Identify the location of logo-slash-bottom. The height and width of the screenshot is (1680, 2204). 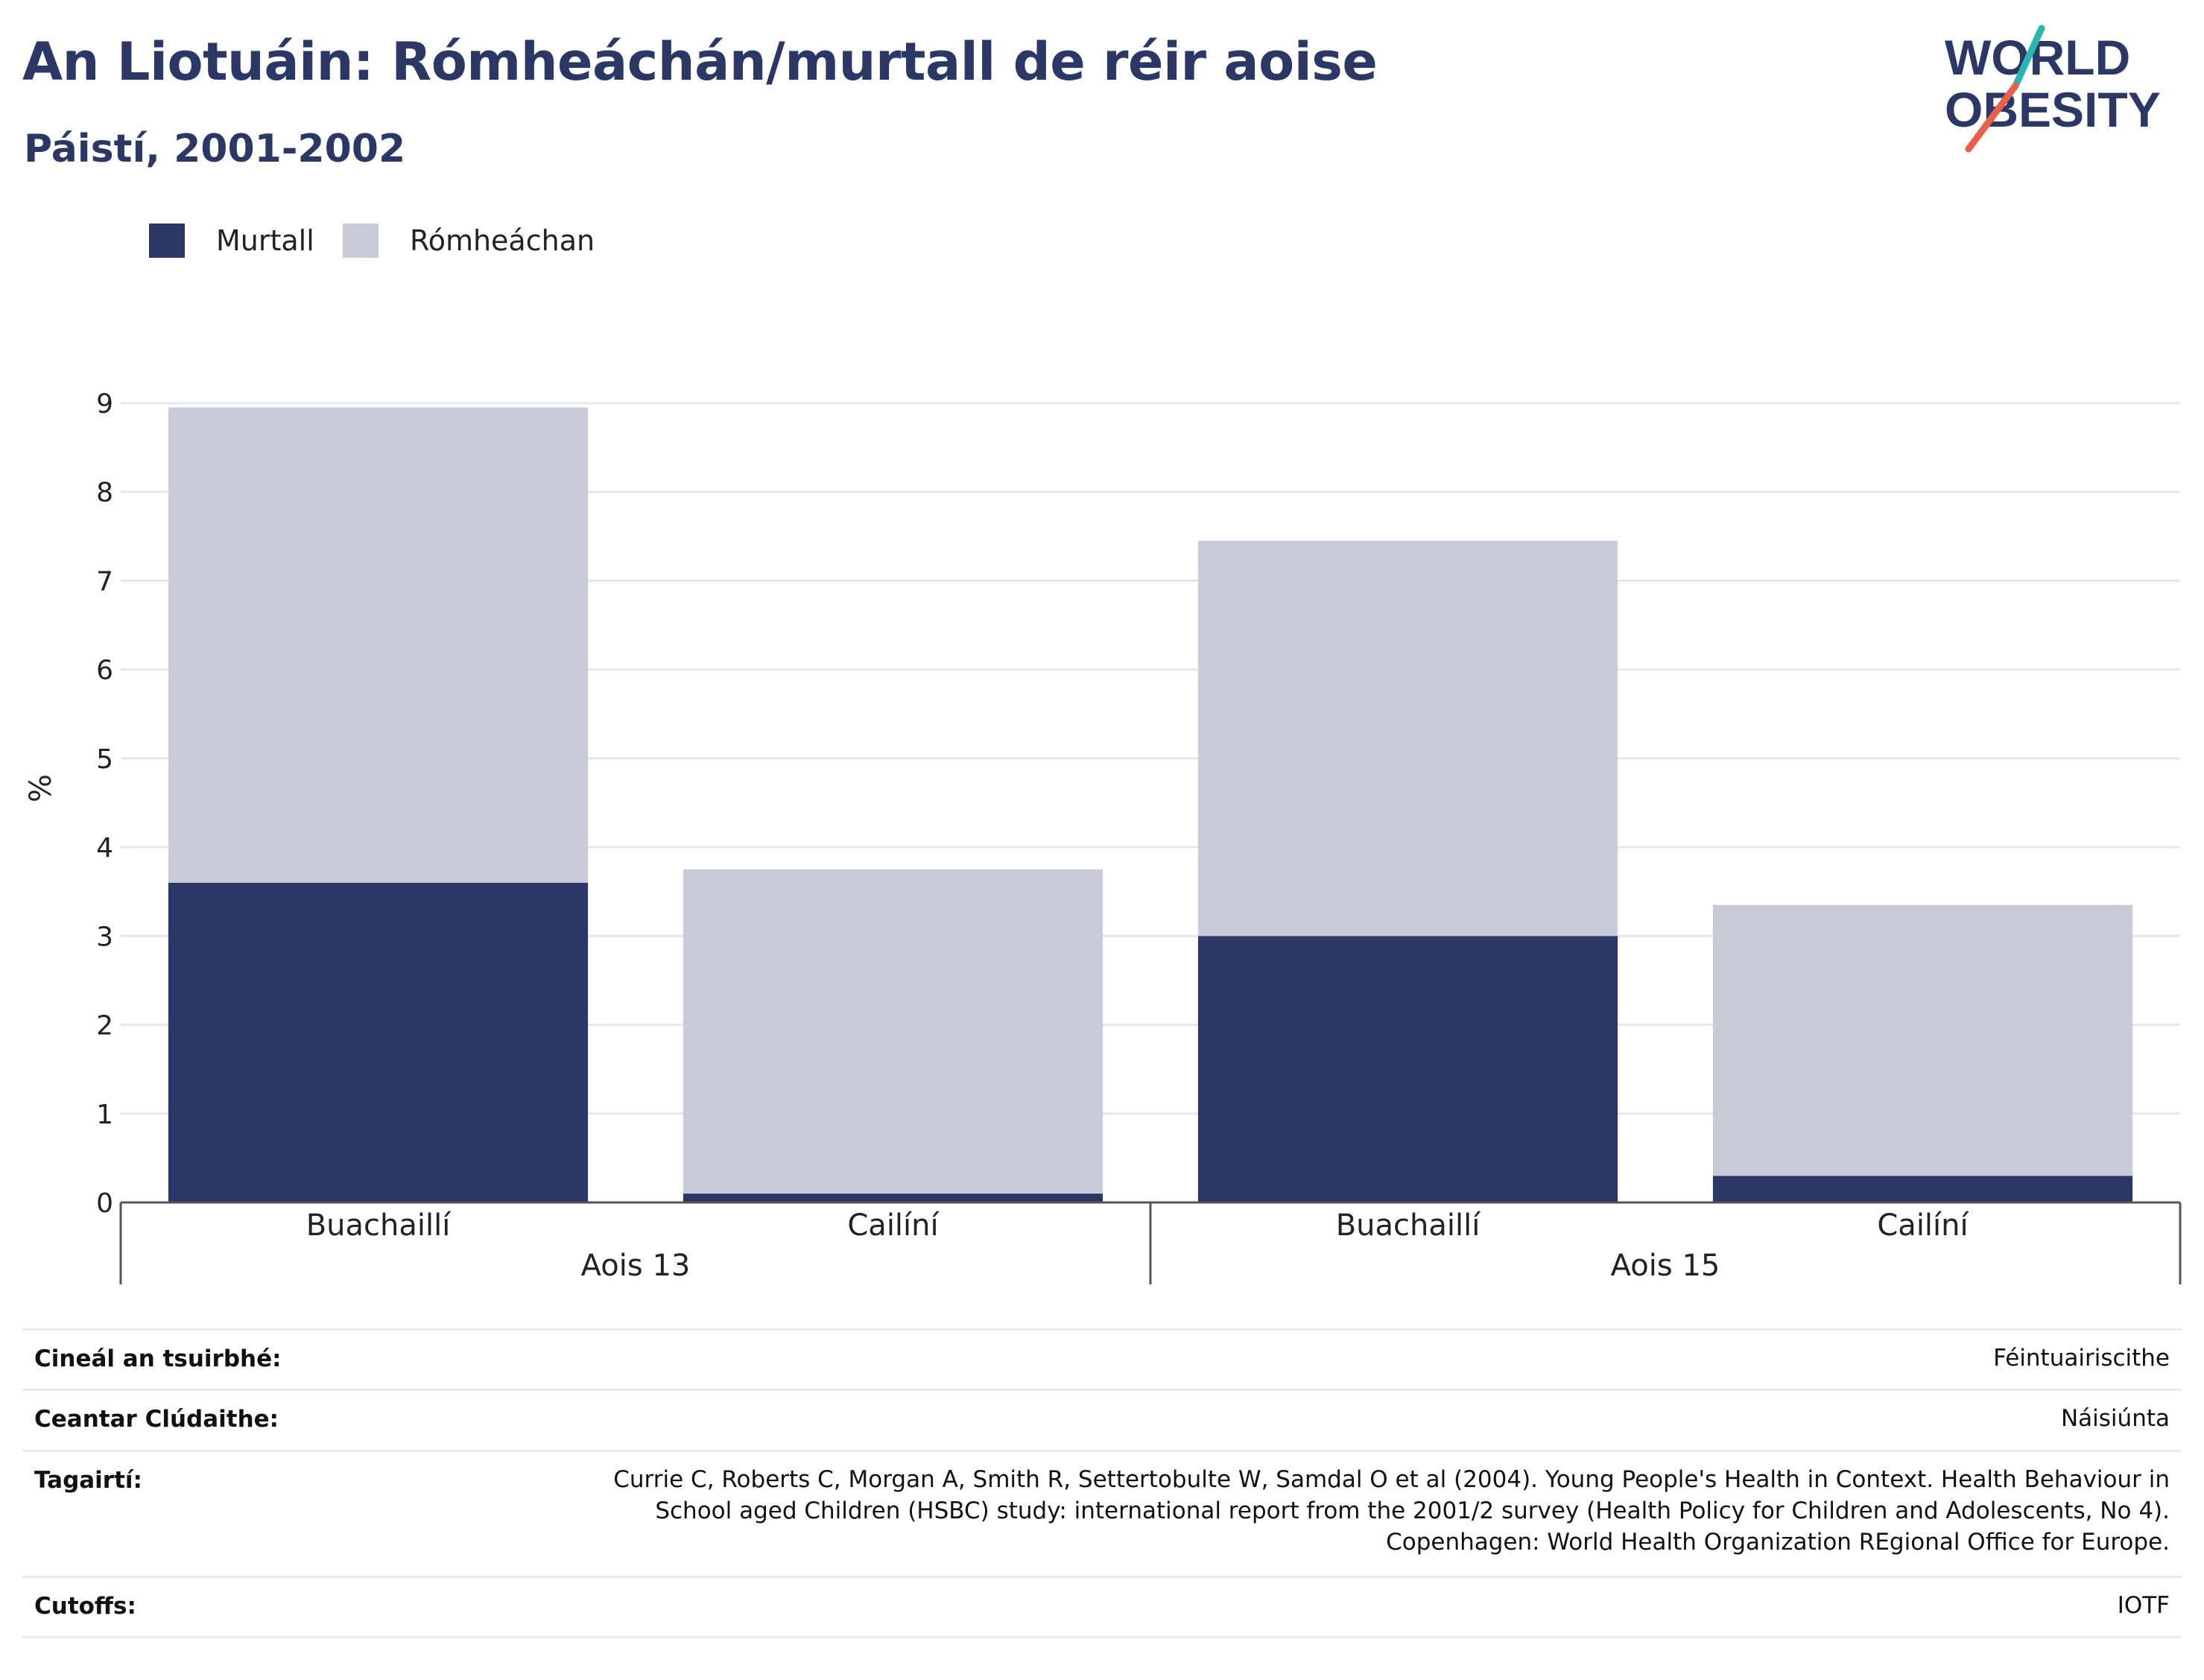
(1992, 117).